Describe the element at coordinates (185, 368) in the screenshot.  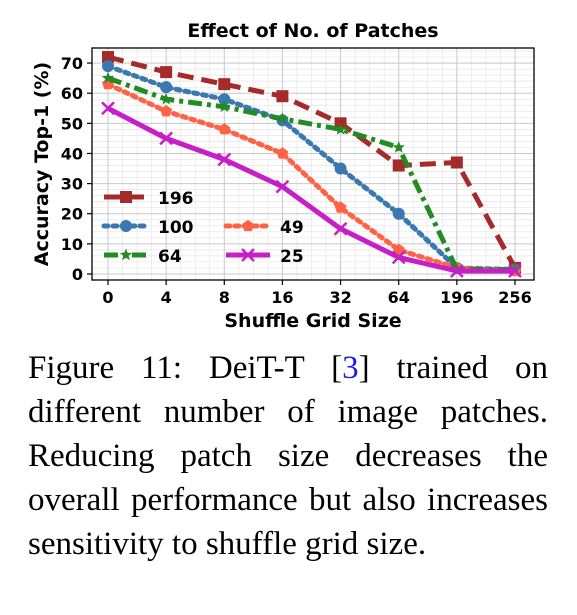
I see `caption-prefix: Figure 11: DeiT-T [` at that location.